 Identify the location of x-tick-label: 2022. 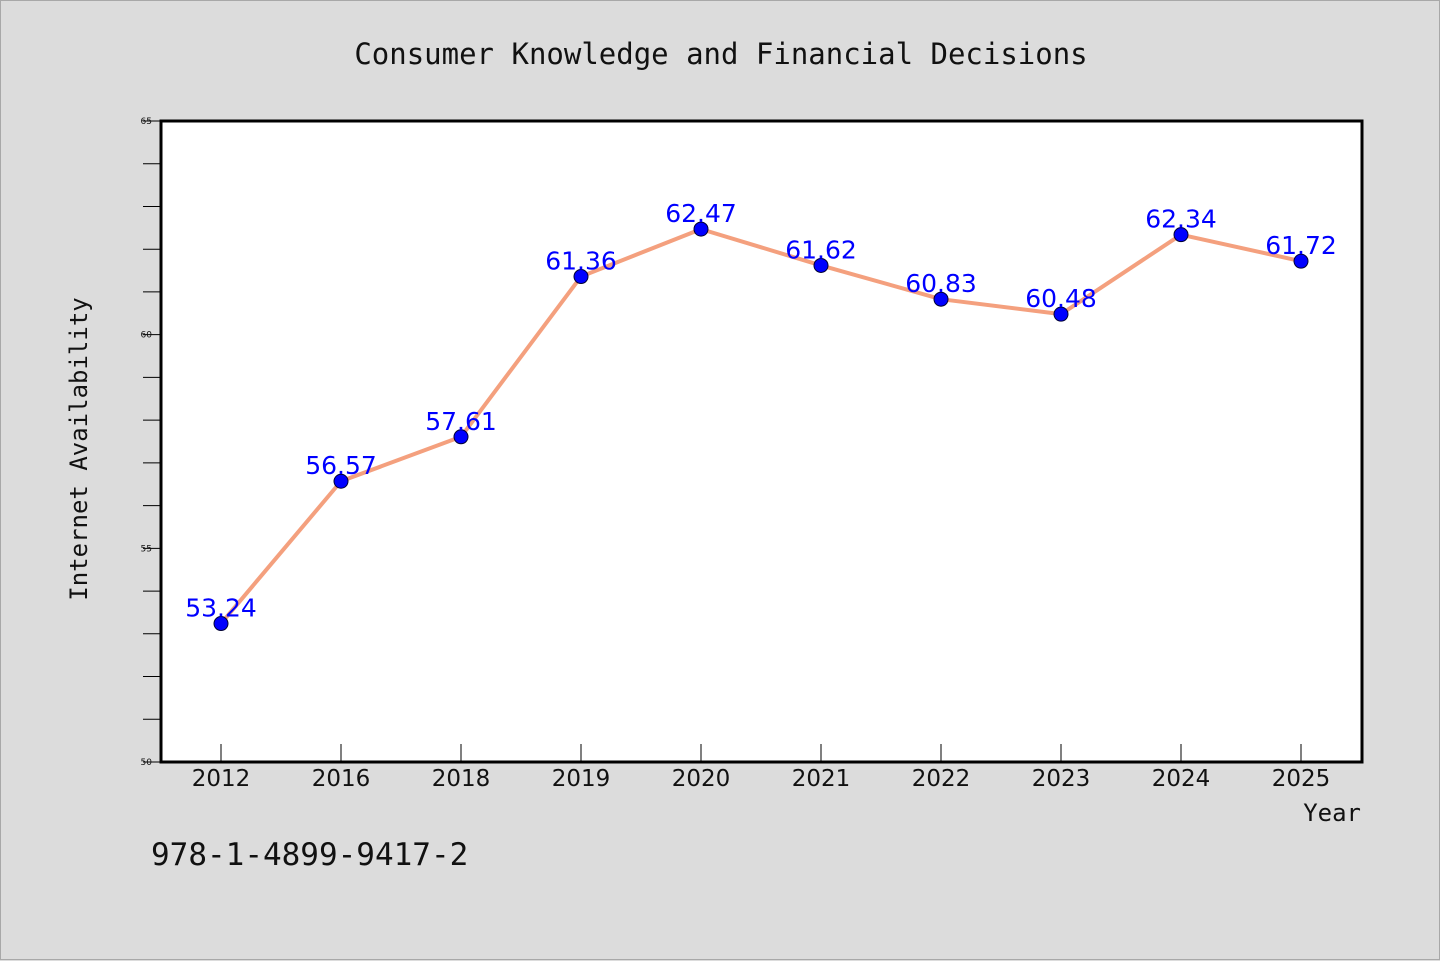
(941, 779).